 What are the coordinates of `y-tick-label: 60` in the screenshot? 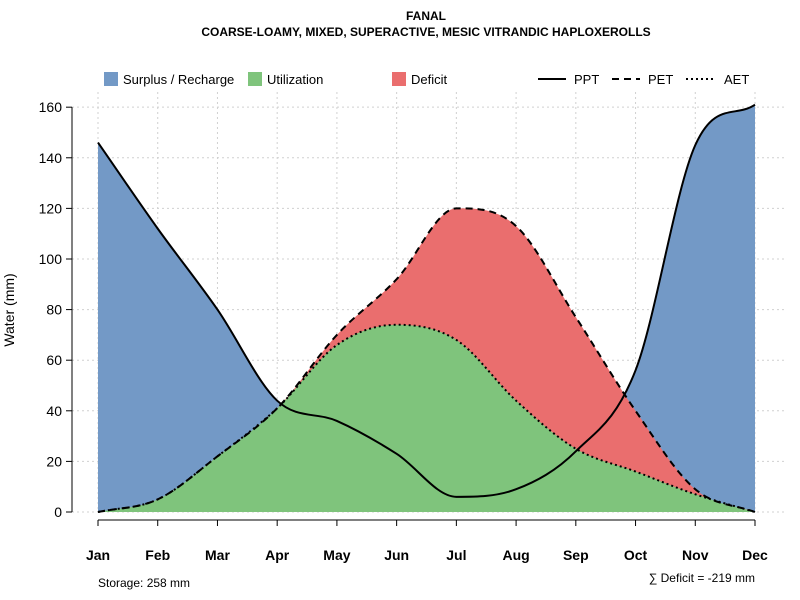 It's located at (54, 360).